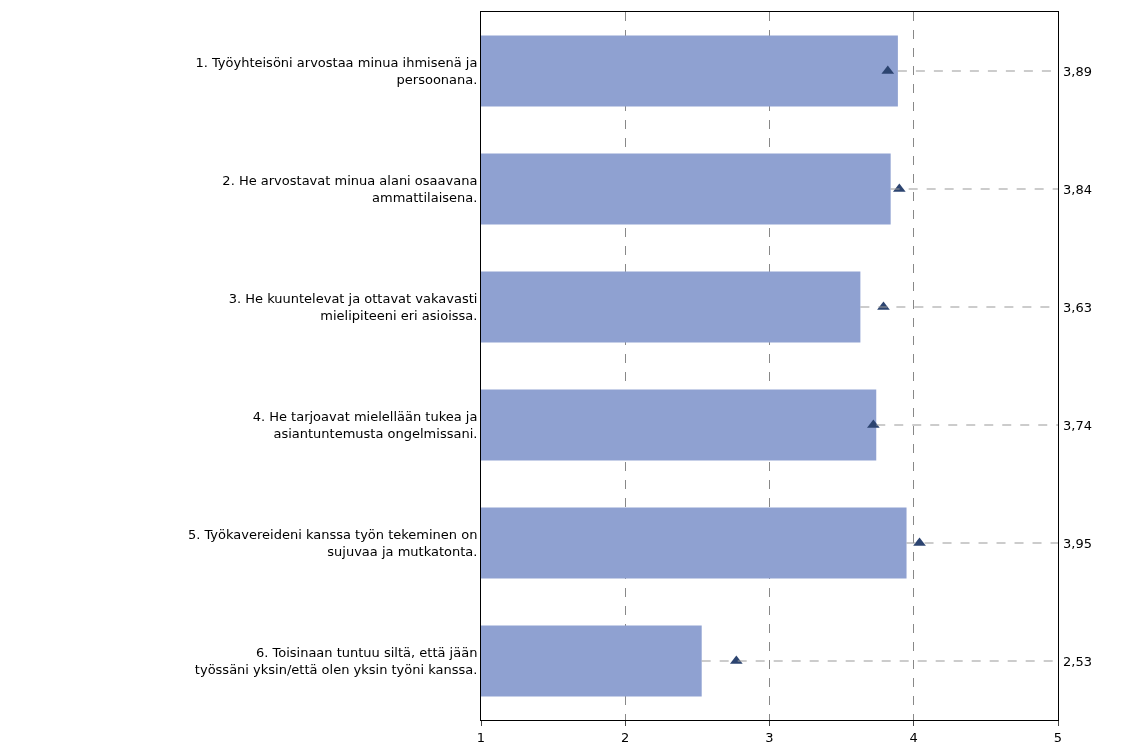 Image resolution: width=1125 pixels, height=747 pixels. Describe the element at coordinates (625, 737) in the screenshot. I see `x-tick-label: 2` at that location.